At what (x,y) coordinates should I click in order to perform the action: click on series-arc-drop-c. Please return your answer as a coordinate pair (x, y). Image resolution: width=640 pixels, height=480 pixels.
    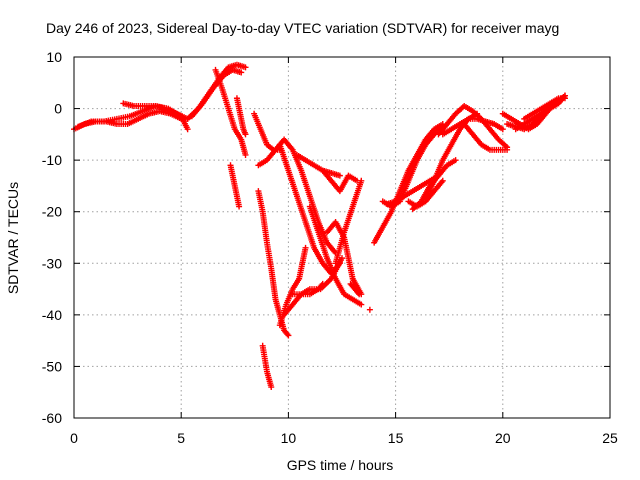
    Looking at the image, I should click on (267, 366).